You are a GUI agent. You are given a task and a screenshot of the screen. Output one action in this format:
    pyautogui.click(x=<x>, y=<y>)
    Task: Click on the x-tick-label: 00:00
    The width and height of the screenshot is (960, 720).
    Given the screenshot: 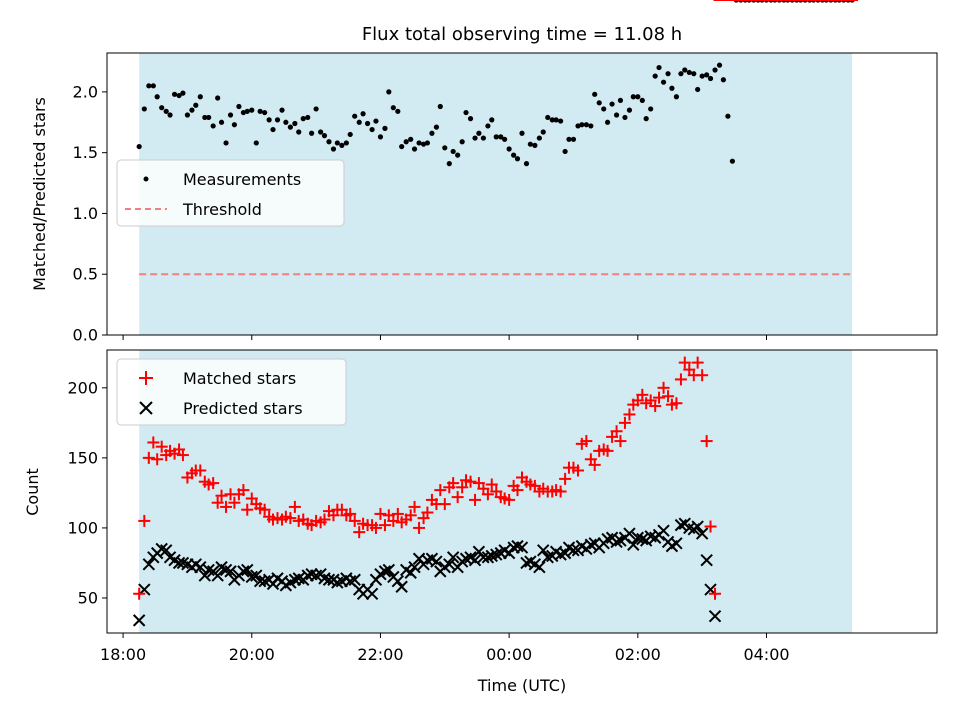 What is the action you would take?
    pyautogui.click(x=509, y=654)
    